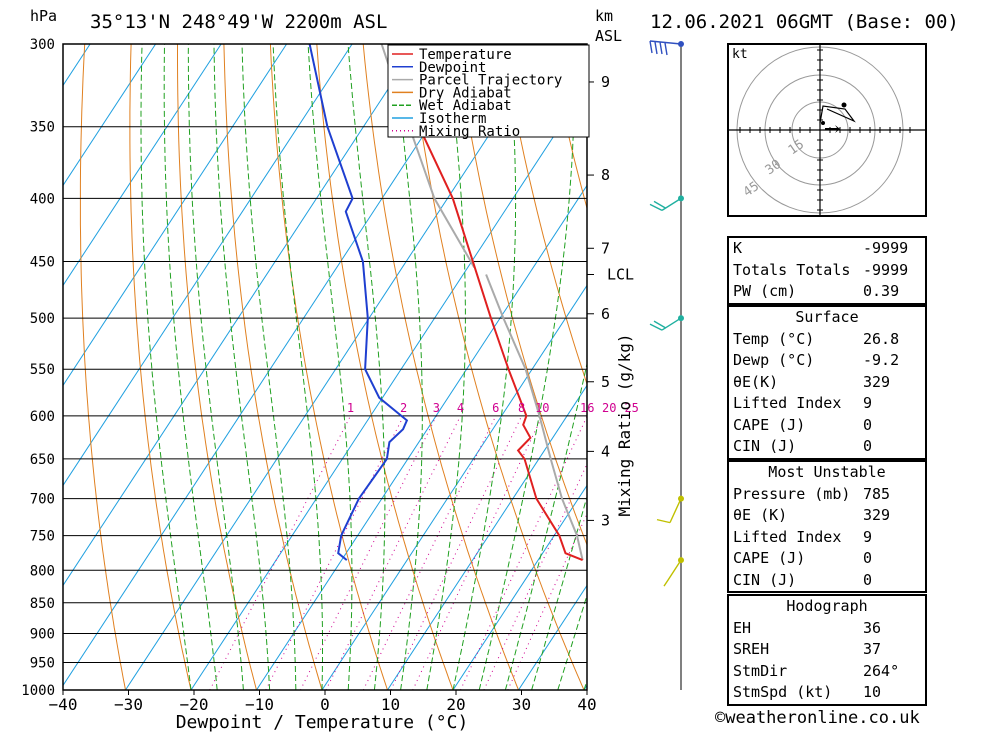 The width and height of the screenshot is (1000, 733). I want to click on hodo-stats-title: Hodograph, so click(827, 606).